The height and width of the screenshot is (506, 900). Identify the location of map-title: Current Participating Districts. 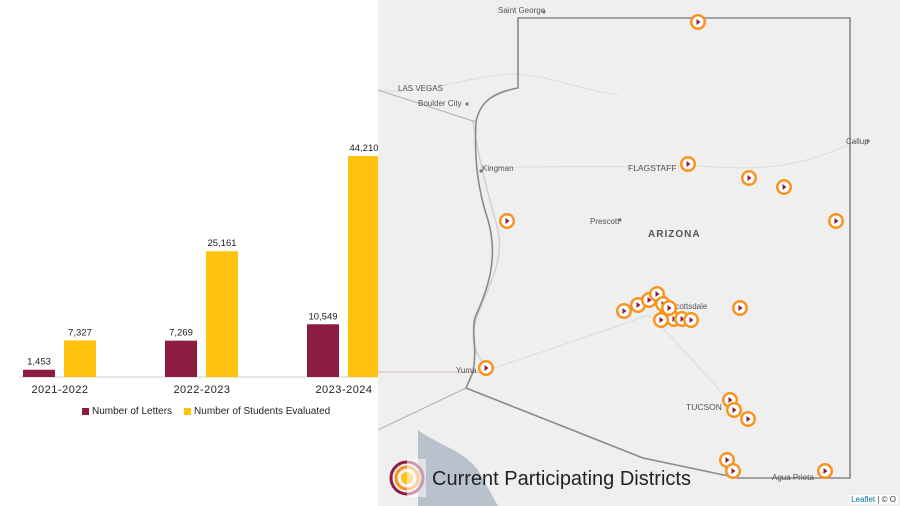
(561, 479).